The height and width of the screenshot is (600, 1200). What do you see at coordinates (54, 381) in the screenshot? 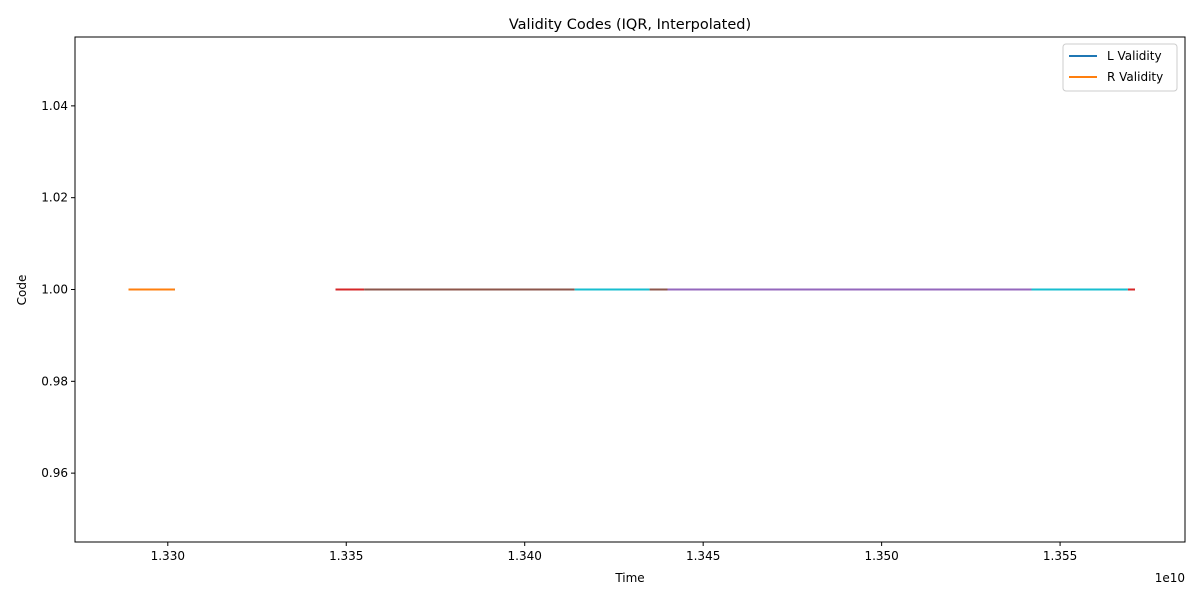
I see `y-tick-label: 0.98` at bounding box center [54, 381].